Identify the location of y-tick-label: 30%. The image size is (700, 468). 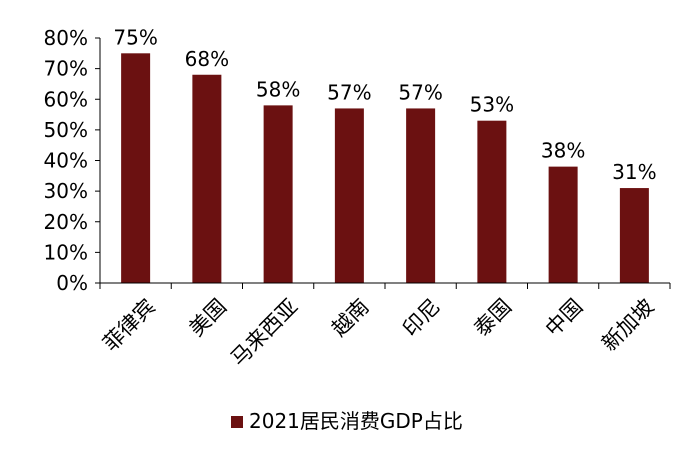
(66, 191).